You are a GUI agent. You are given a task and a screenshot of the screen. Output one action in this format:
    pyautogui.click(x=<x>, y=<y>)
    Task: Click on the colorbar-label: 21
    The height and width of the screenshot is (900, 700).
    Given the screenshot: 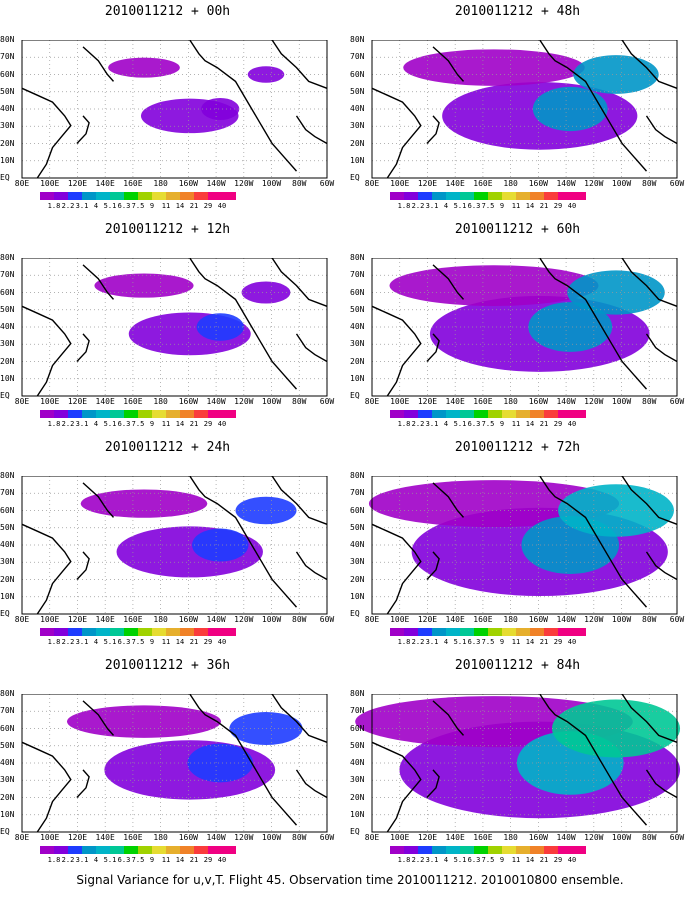 What is the action you would take?
    pyautogui.click(x=544, y=424)
    